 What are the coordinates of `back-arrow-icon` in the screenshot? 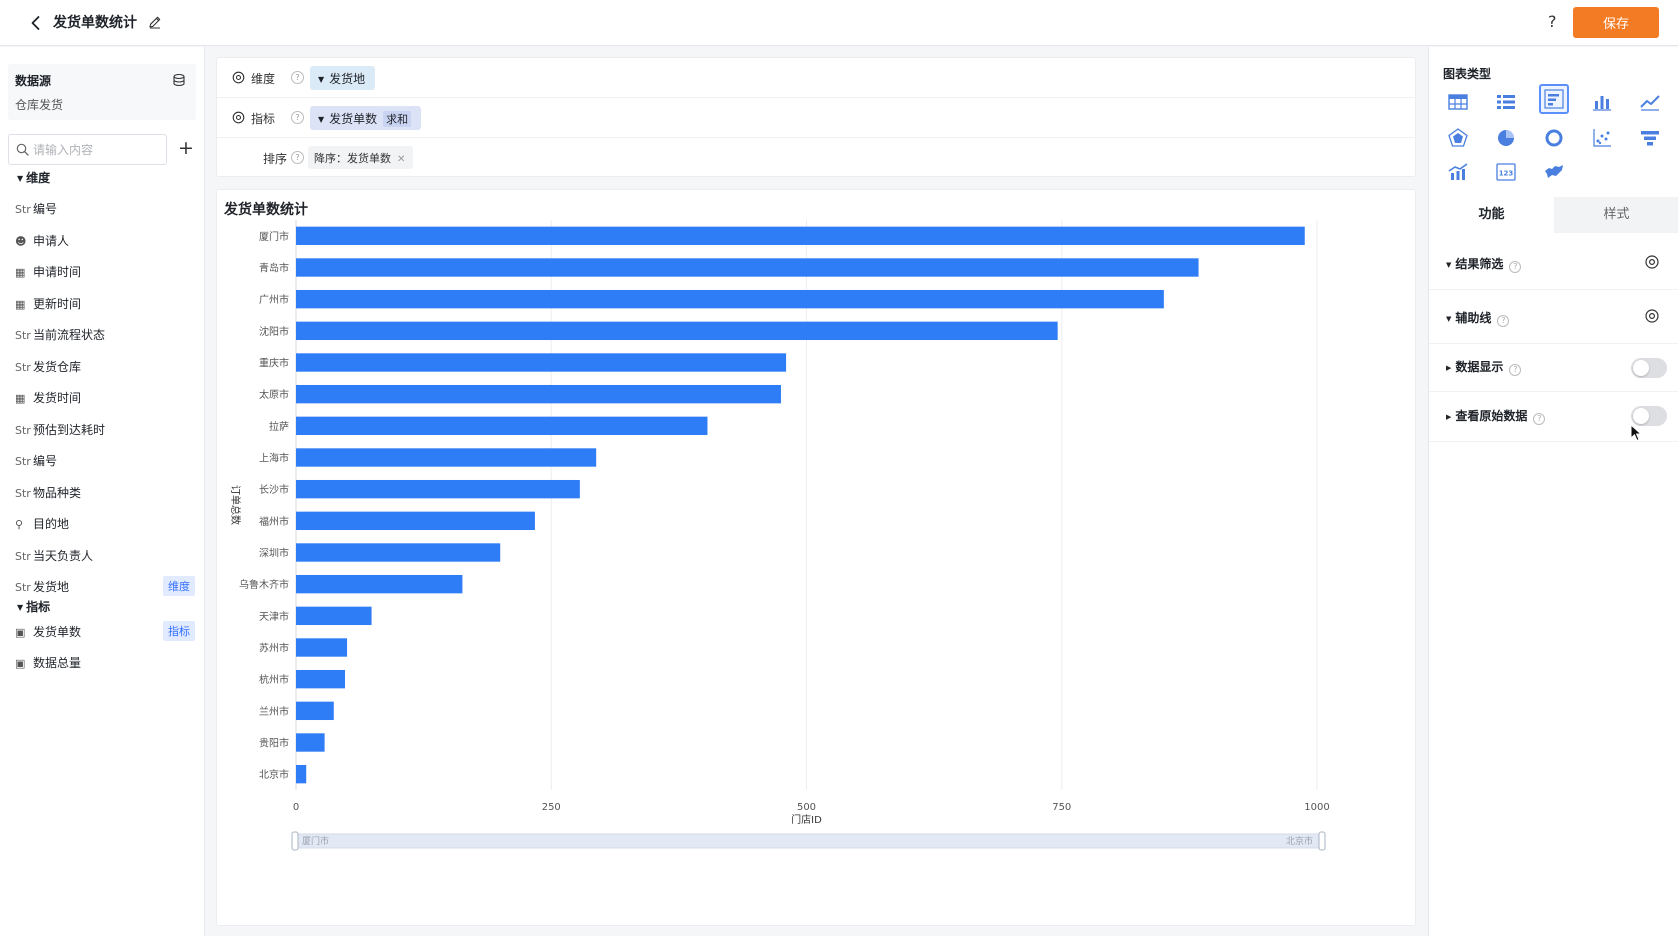 It's located at (36, 23).